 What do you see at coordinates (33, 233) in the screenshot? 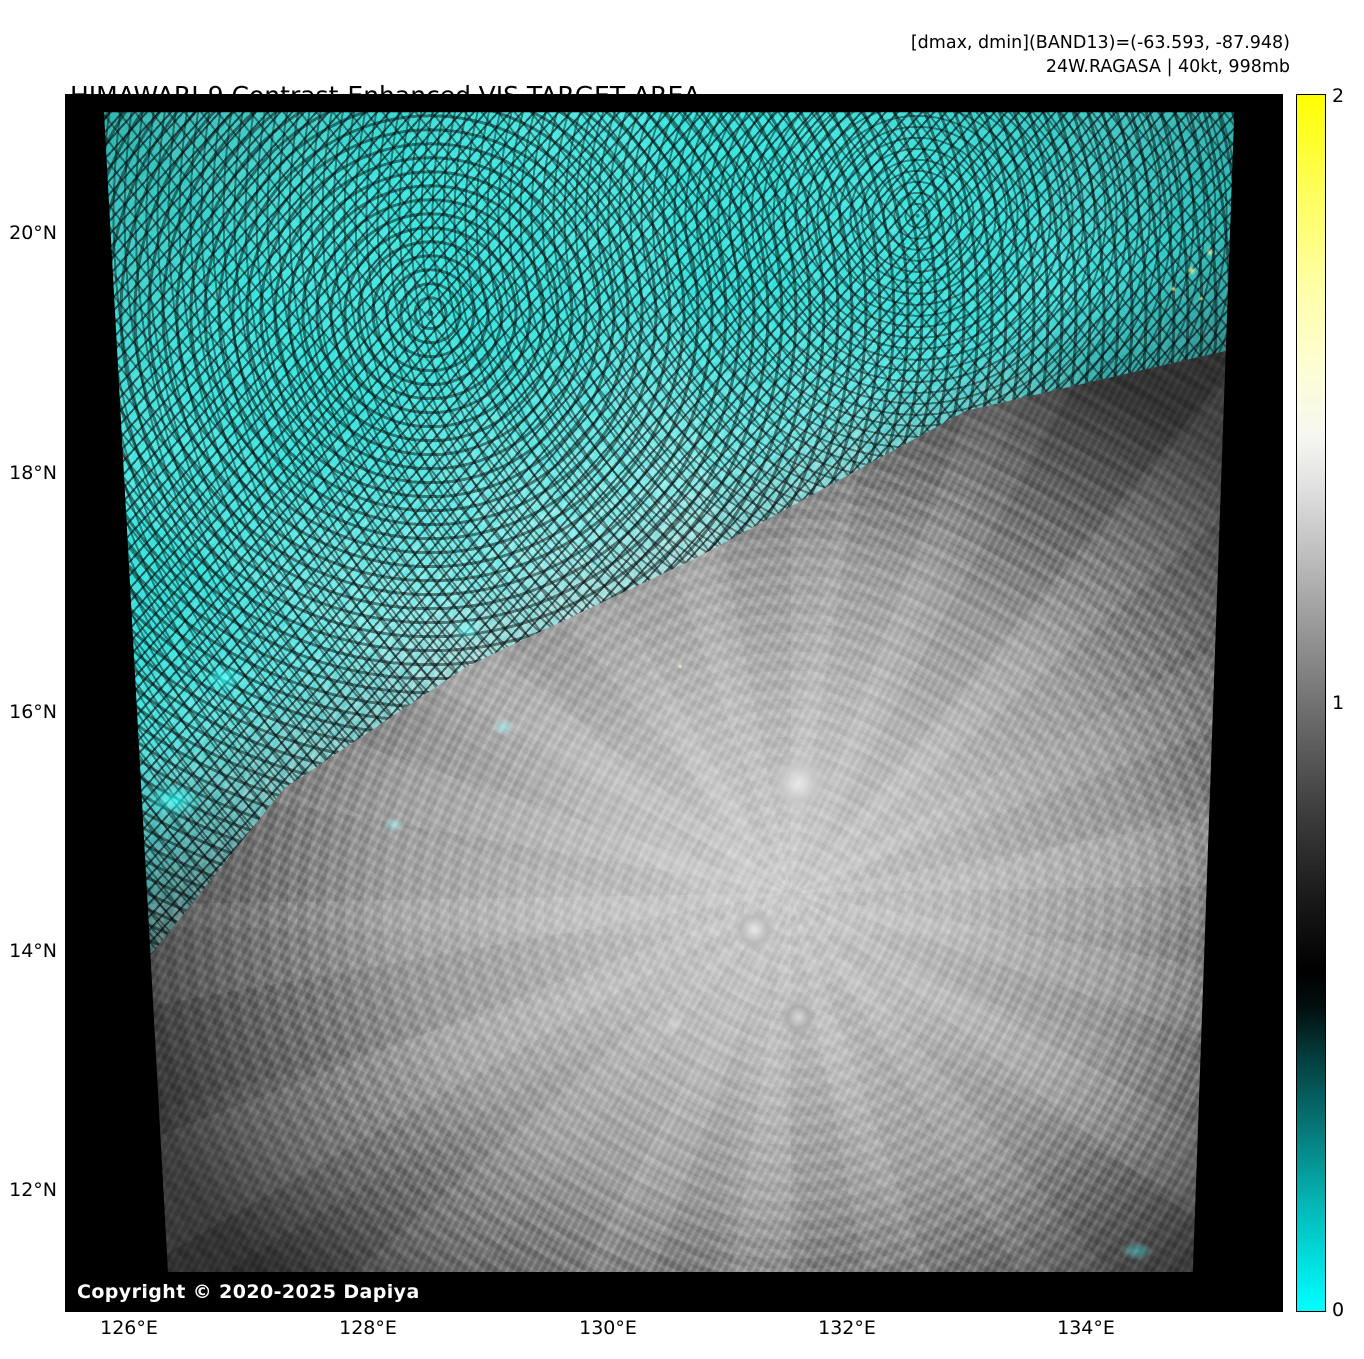
I see `y-tick-20N: 20°N` at bounding box center [33, 233].